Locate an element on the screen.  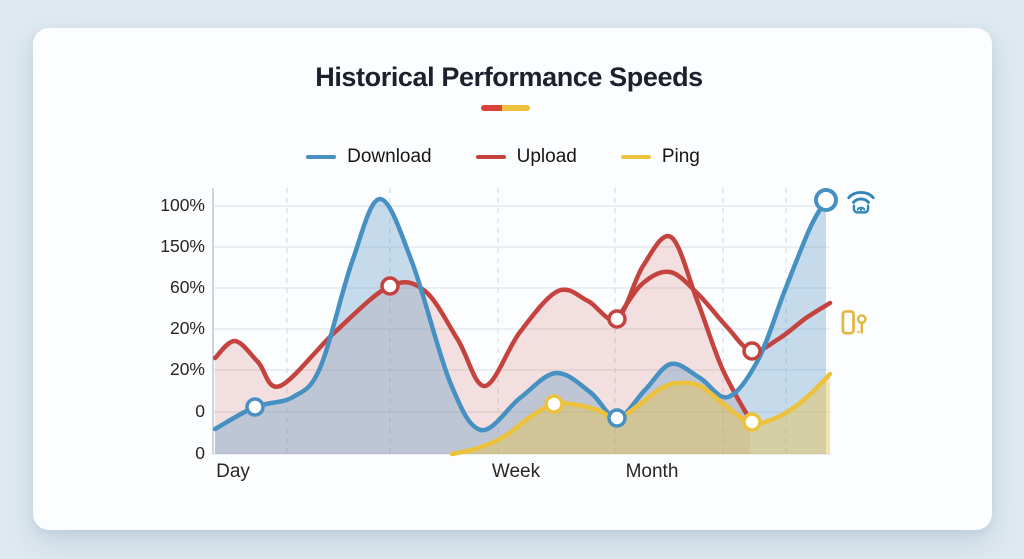
x-tick-label: Month is located at coordinates (652, 471).